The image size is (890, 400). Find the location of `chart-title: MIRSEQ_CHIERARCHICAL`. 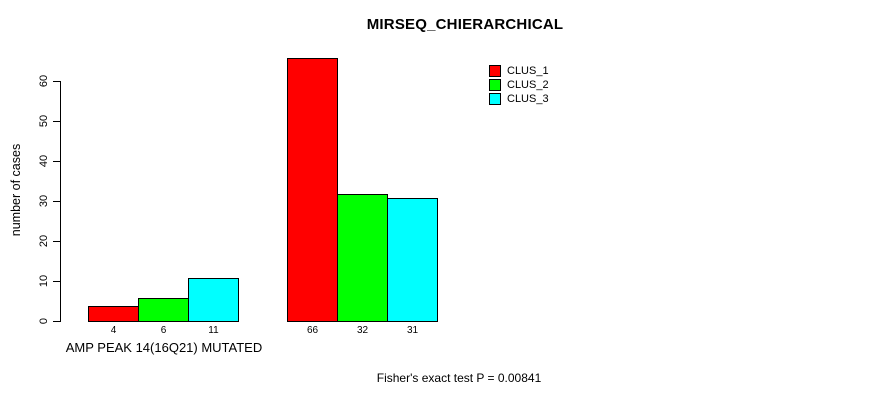

chart-title: MIRSEQ_CHIERARCHICAL is located at coordinates (465, 24).